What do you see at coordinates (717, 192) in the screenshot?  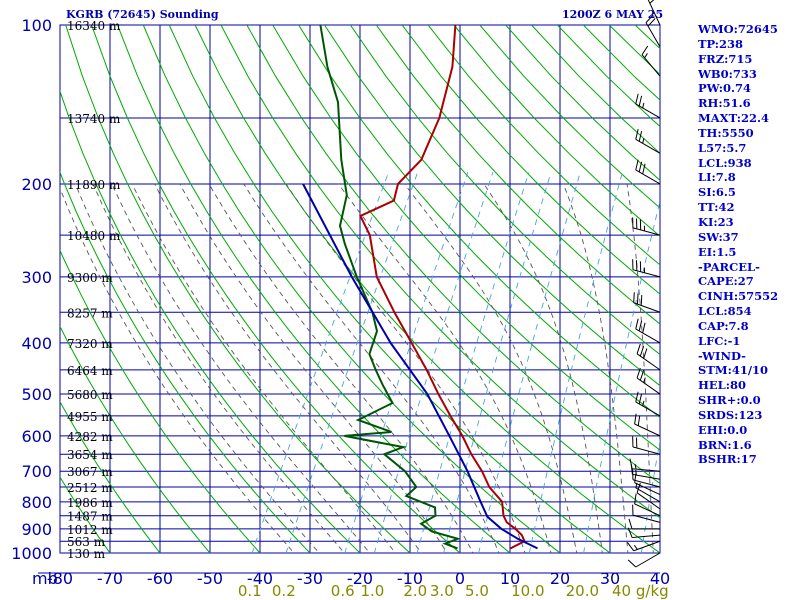 I see `stat-item: SI:6.5` at bounding box center [717, 192].